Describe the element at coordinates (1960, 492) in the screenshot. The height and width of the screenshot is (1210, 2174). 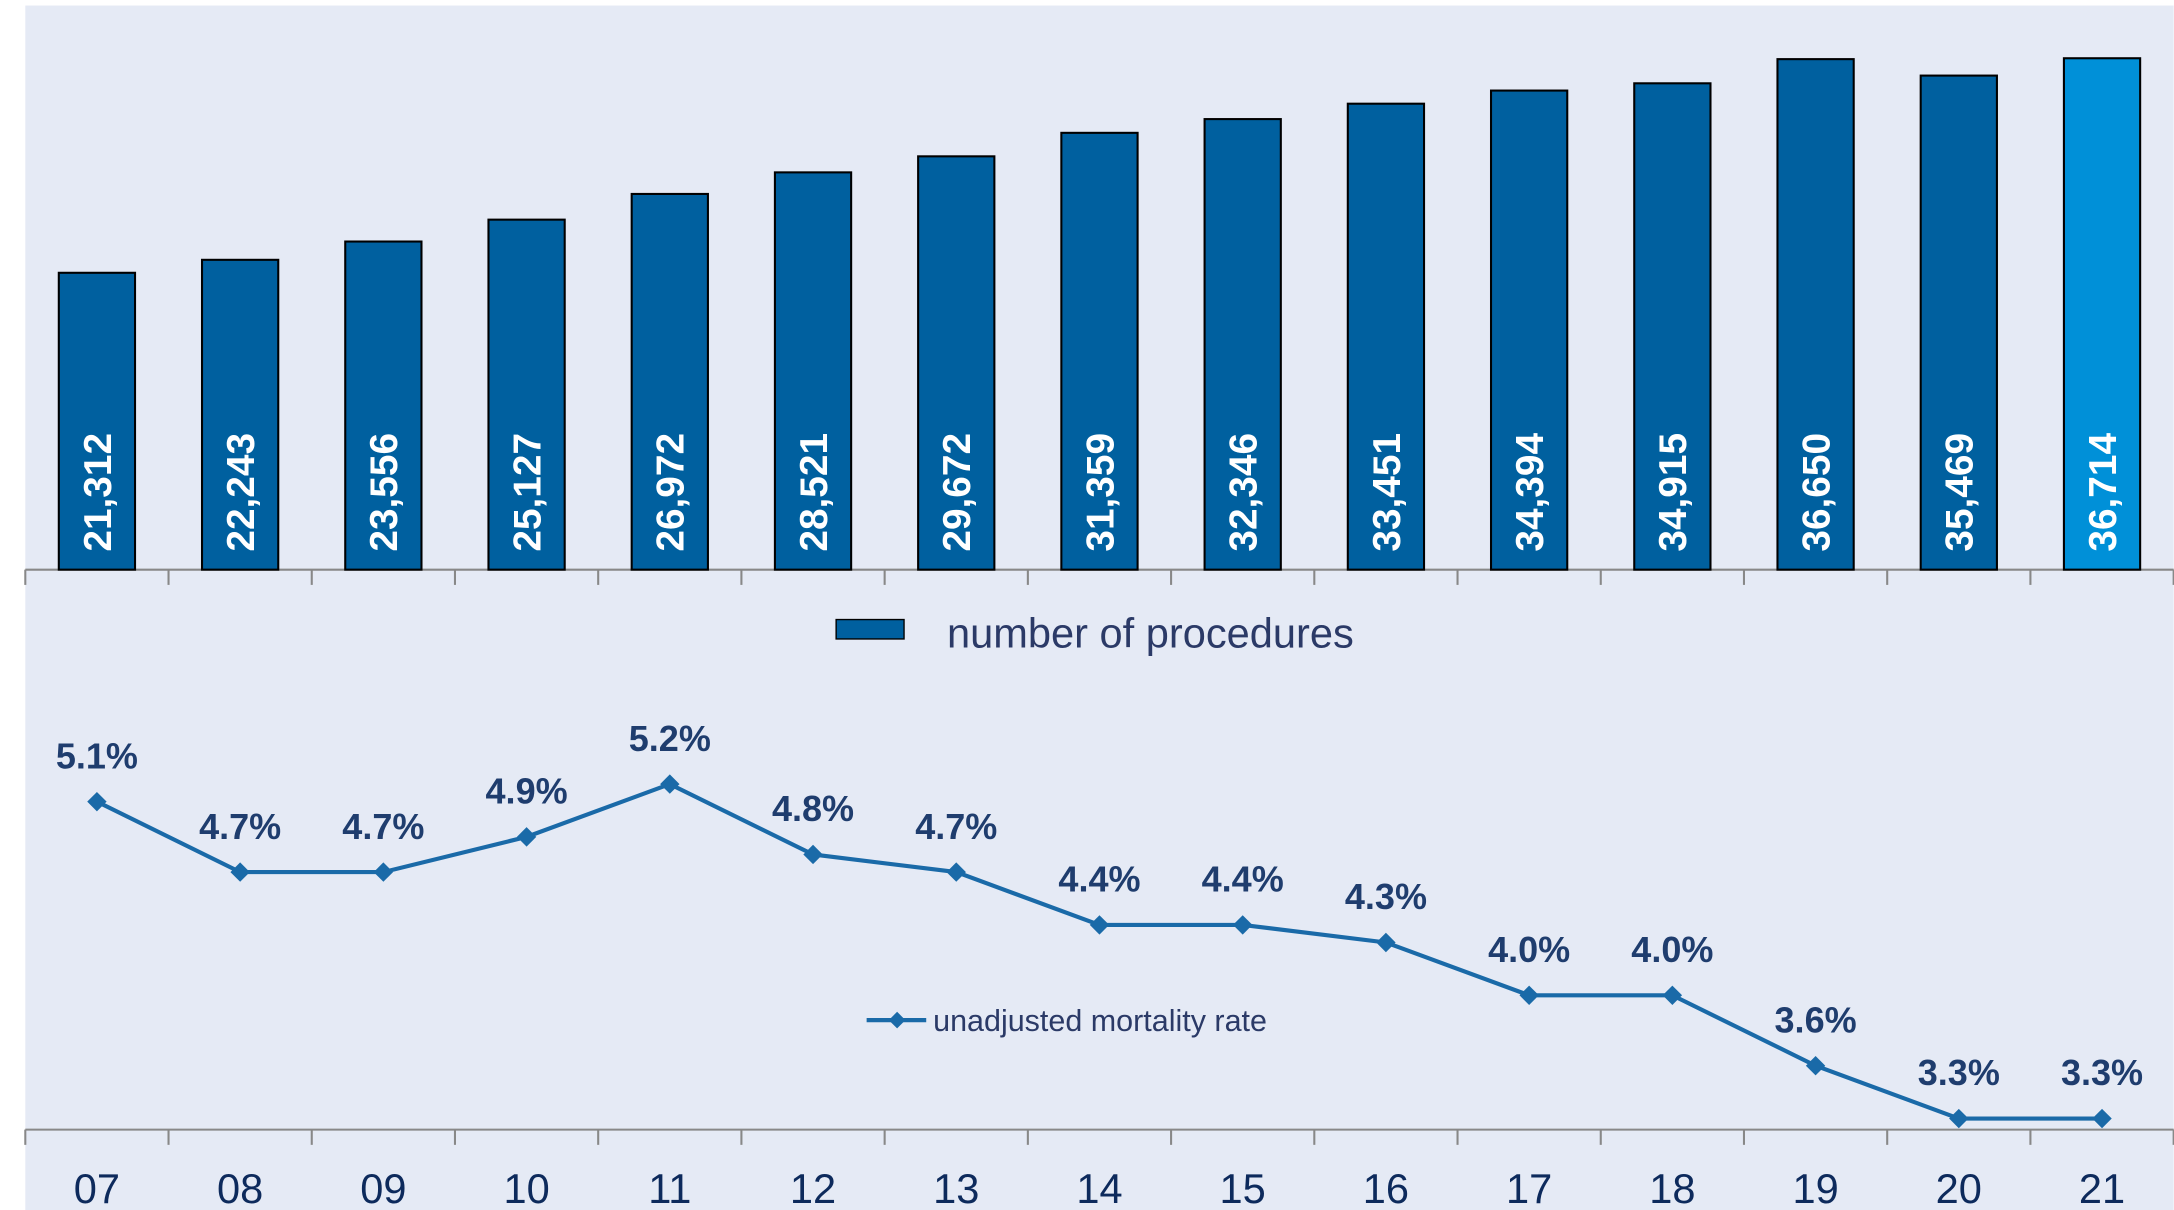
I see `bar-value-label: 35,469` at that location.